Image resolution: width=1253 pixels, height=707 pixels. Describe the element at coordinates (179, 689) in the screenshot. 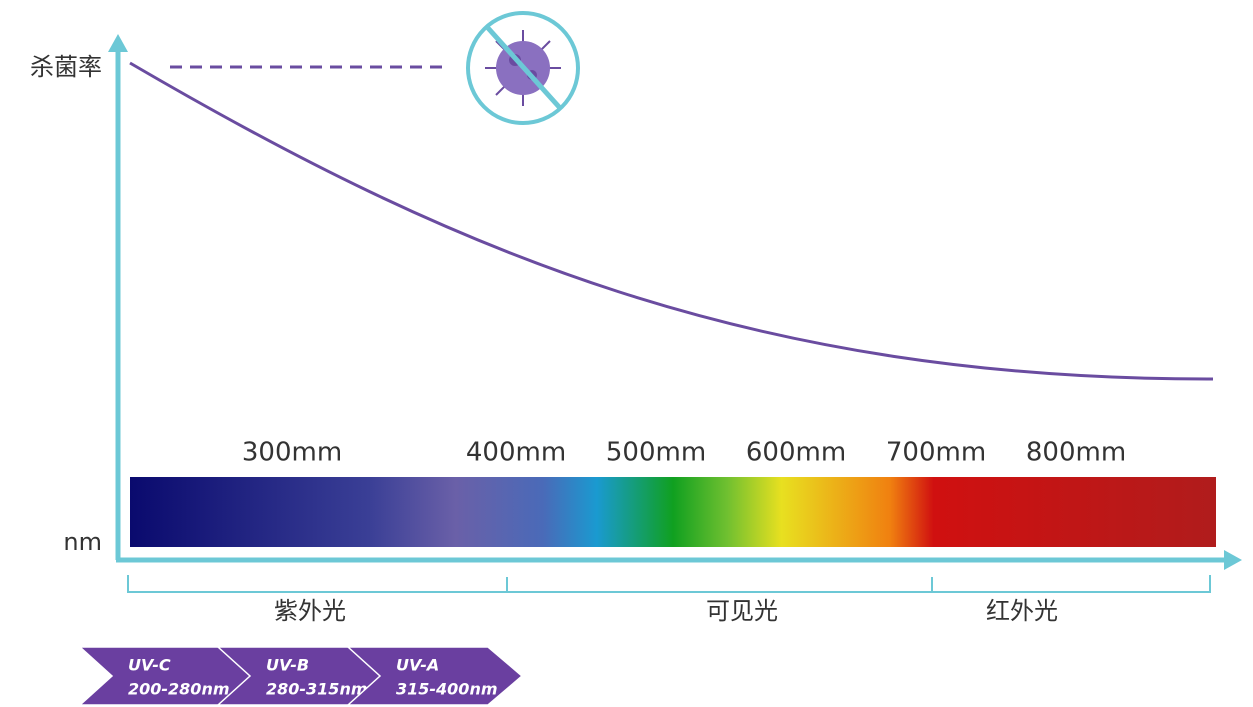

I see `band-range: 200-280nm` at that location.